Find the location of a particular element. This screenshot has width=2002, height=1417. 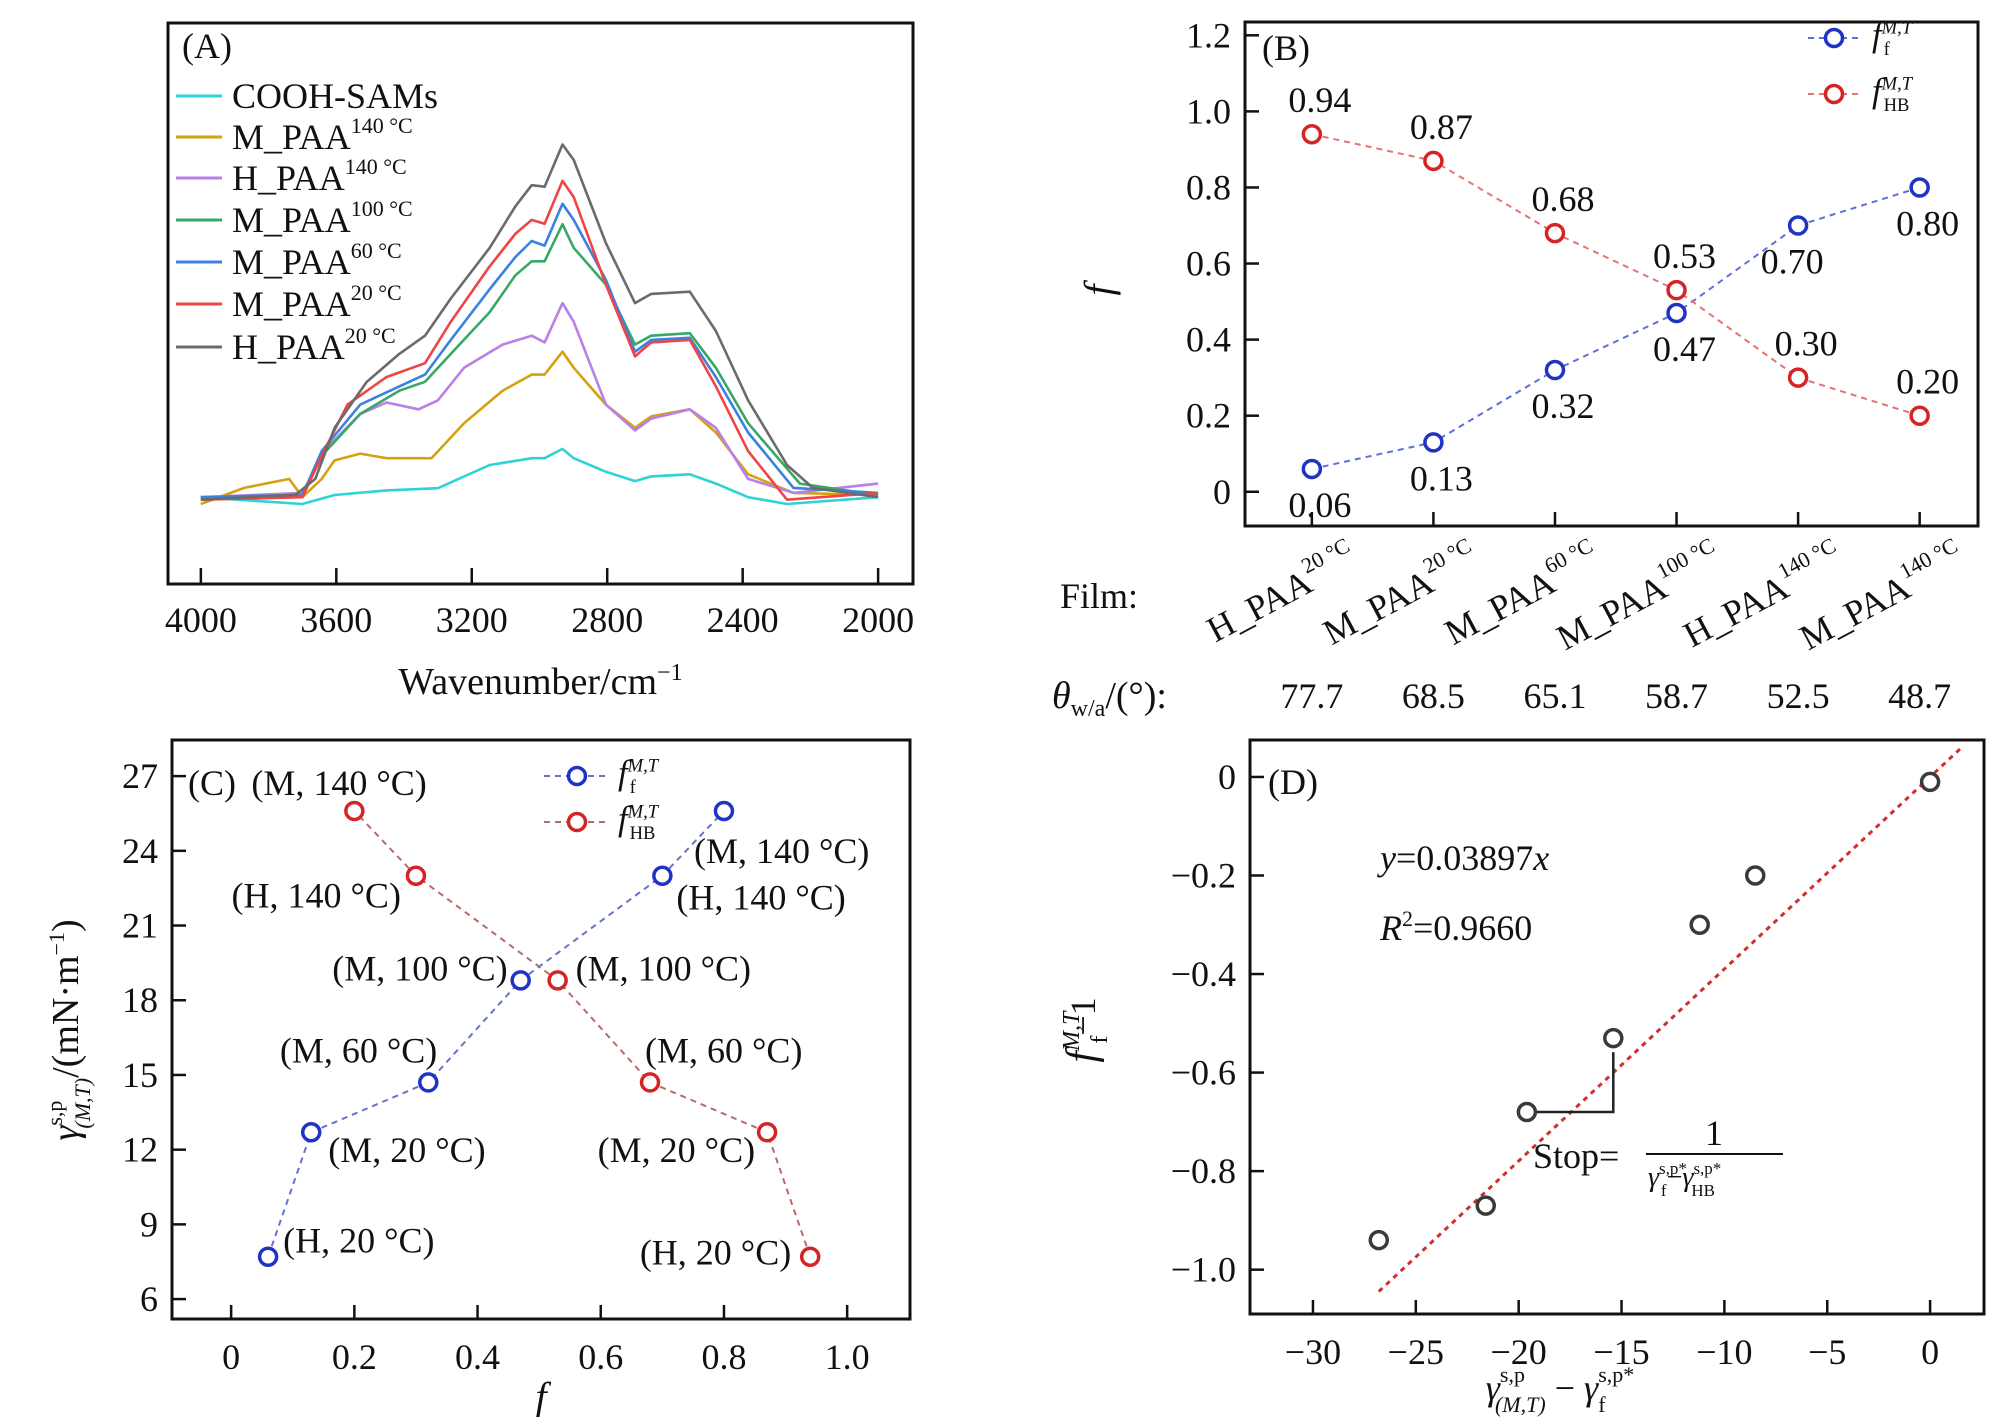

series-line is located at coordinates (1615, 275).